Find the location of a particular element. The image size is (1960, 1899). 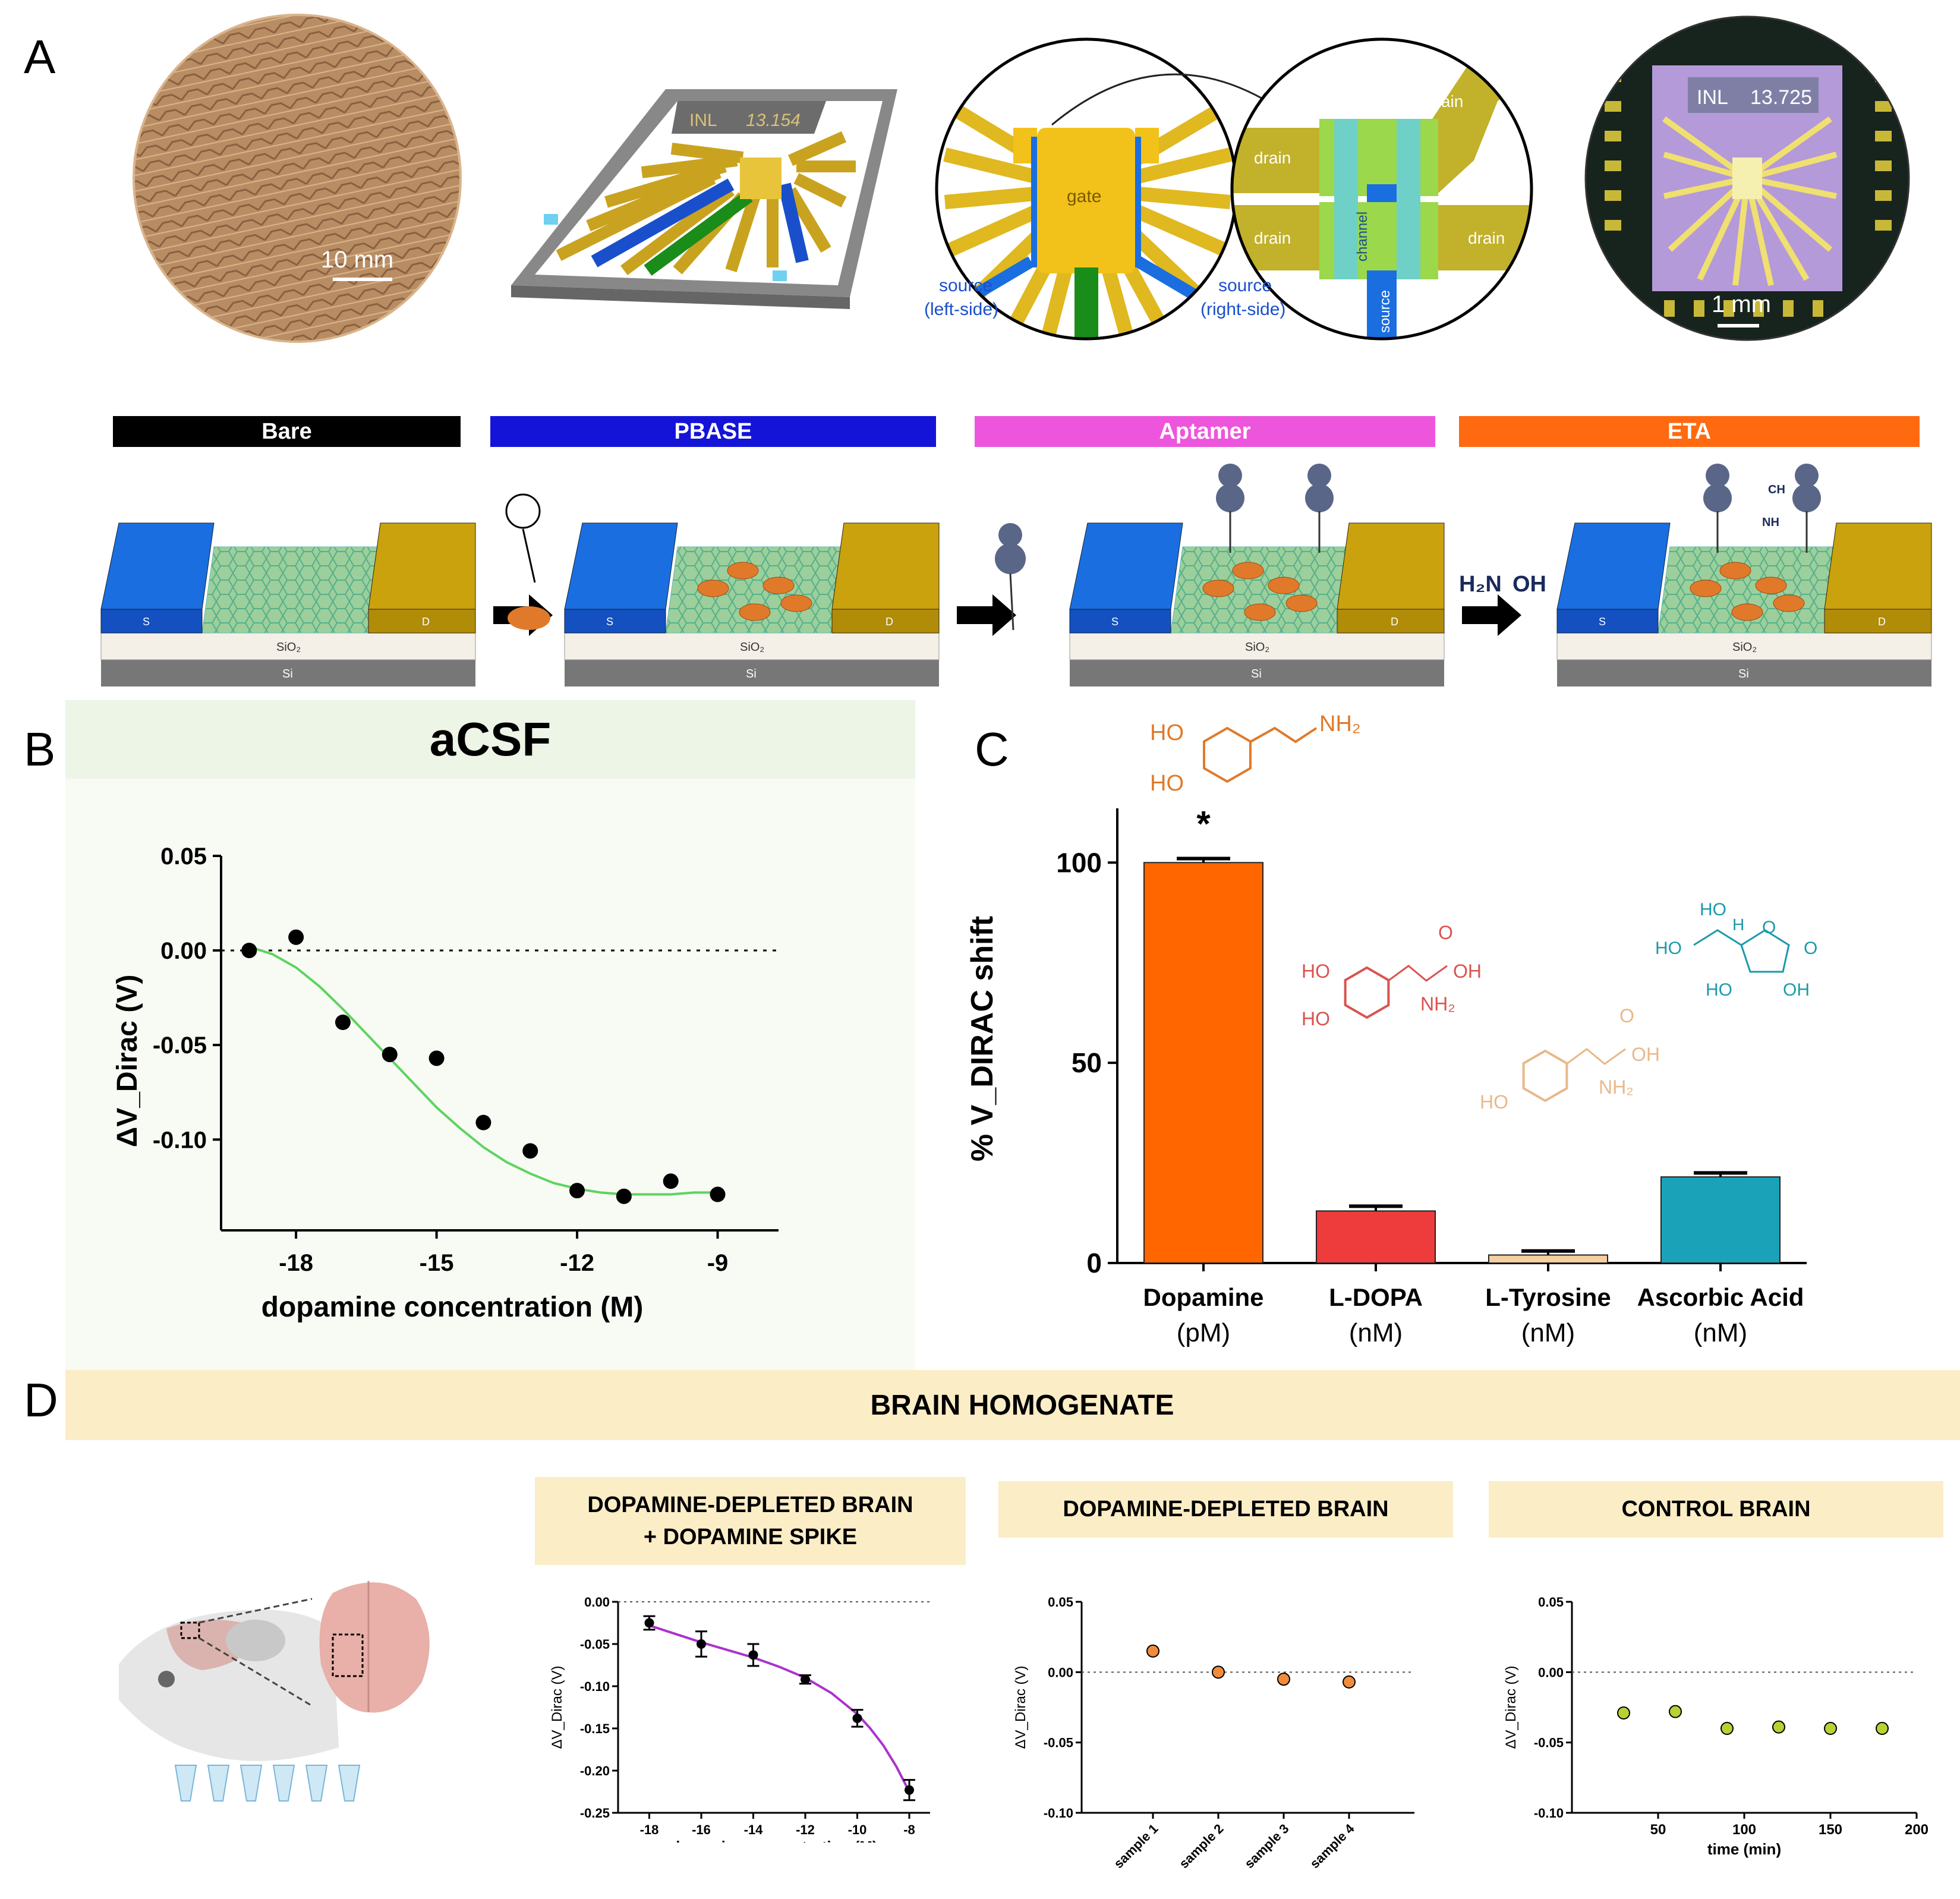

drain-label-right: drain is located at coordinates (1486, 238).